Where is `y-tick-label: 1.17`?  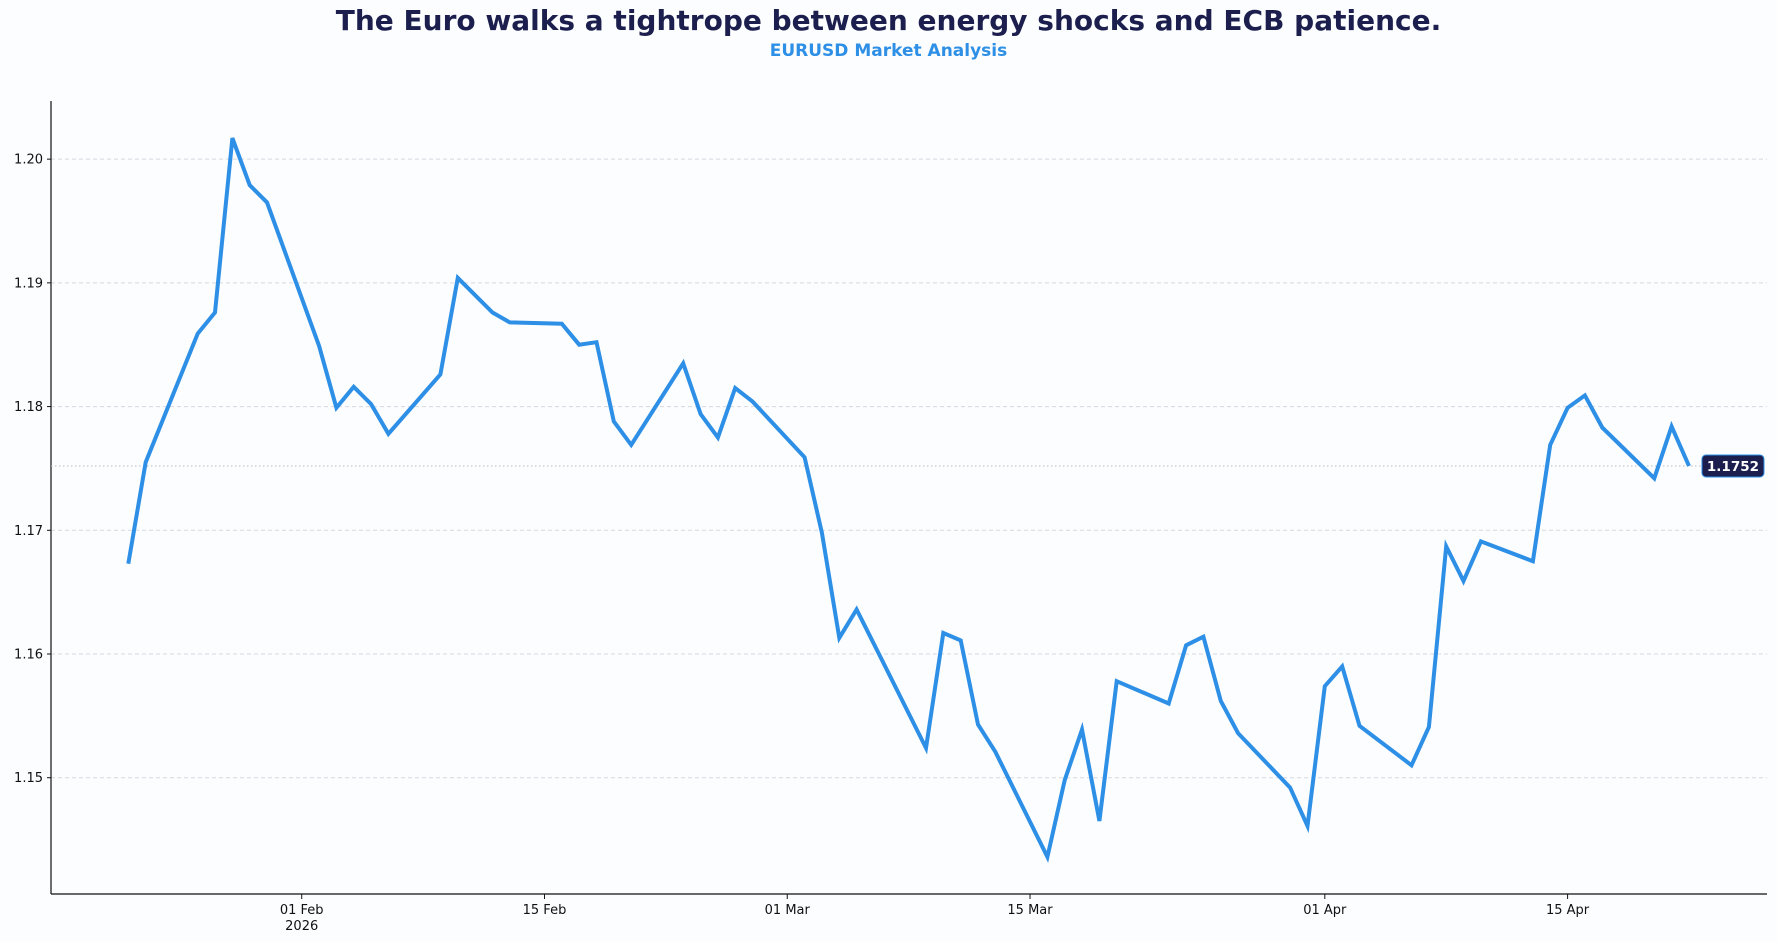
y-tick-label: 1.17 is located at coordinates (28, 531).